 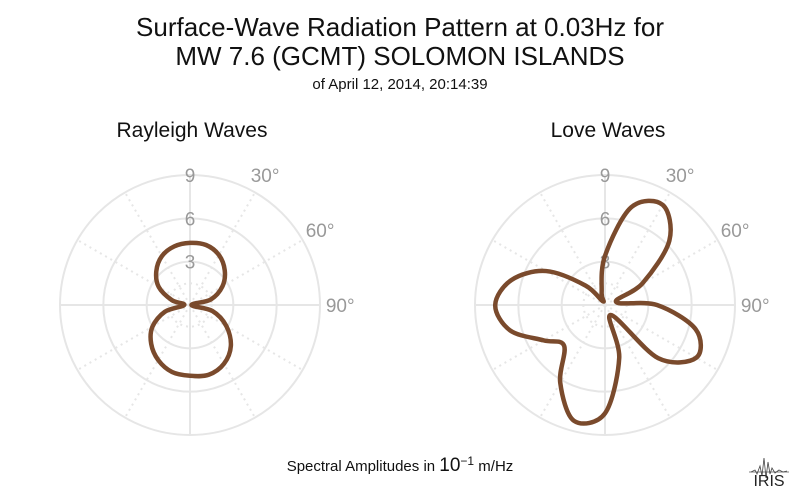 I want to click on caption-prefix: Spectral Amplitudes in, so click(x=363, y=466).